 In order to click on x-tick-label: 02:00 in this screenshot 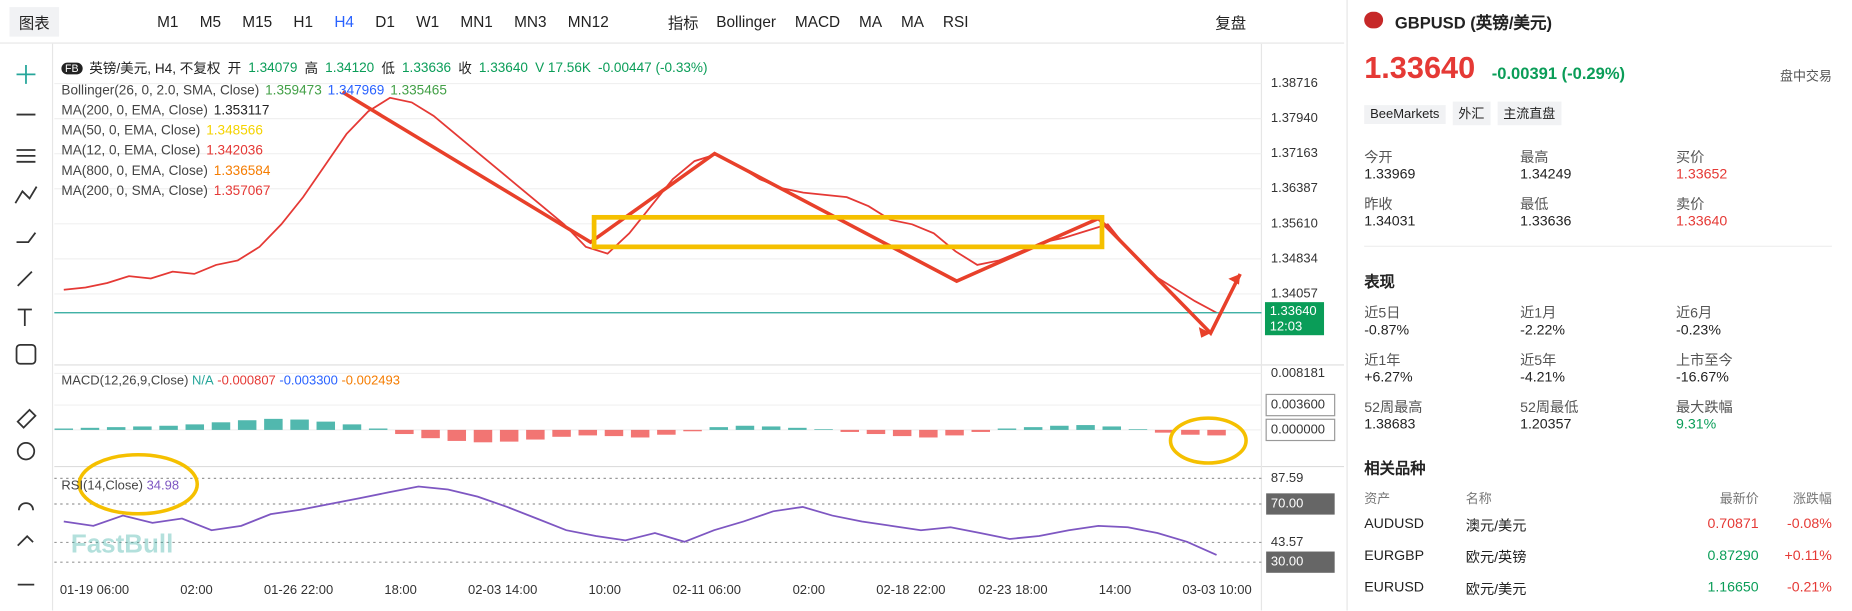, I will do `click(196, 589)`.